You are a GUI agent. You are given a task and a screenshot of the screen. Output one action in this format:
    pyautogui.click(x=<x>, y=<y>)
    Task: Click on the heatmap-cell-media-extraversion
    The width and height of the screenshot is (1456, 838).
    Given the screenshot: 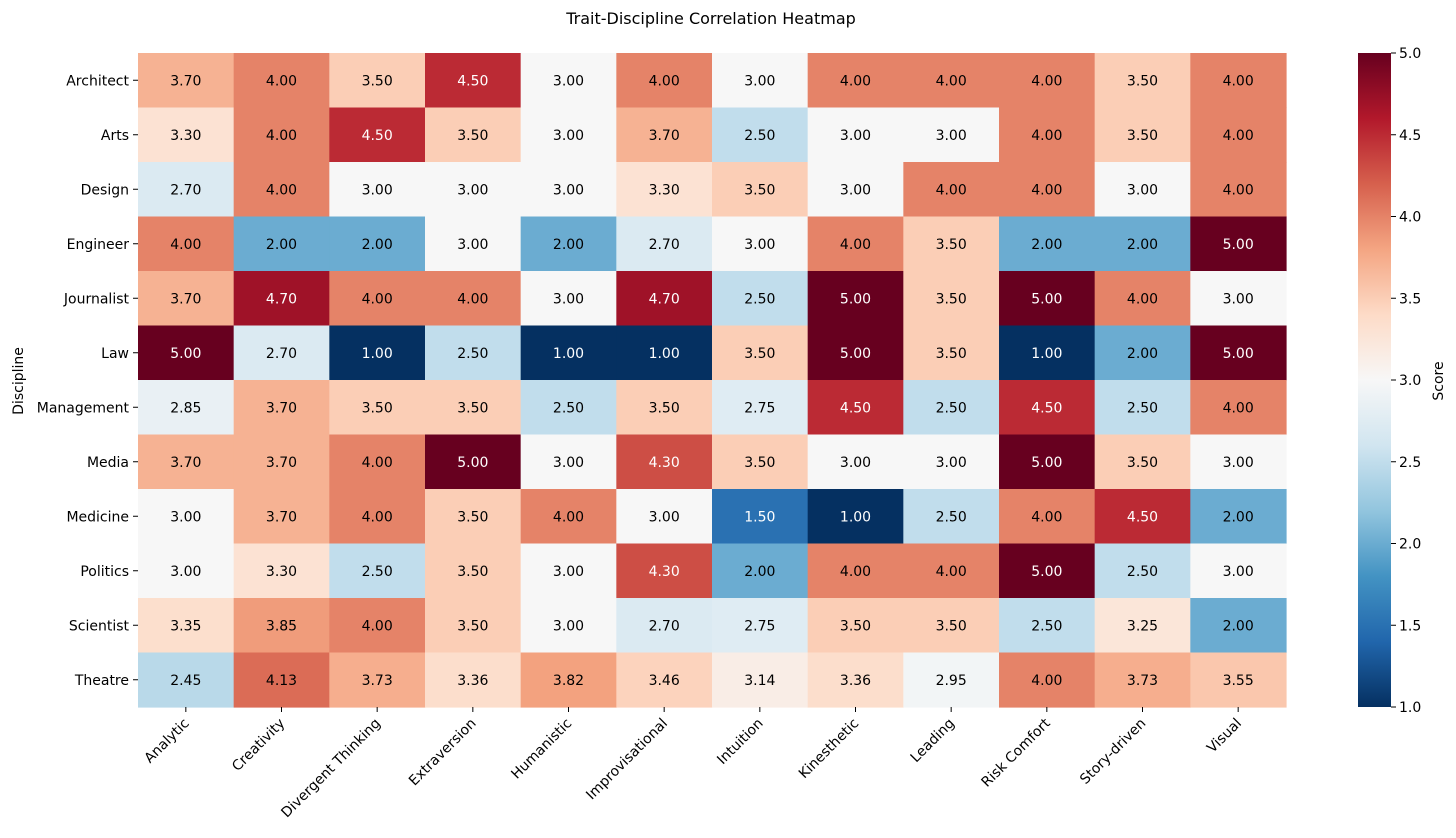 What is the action you would take?
    pyautogui.click(x=473, y=462)
    